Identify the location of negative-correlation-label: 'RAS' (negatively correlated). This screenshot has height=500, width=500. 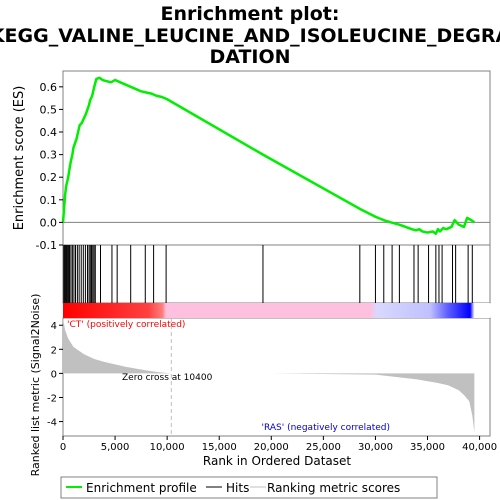
(326, 428).